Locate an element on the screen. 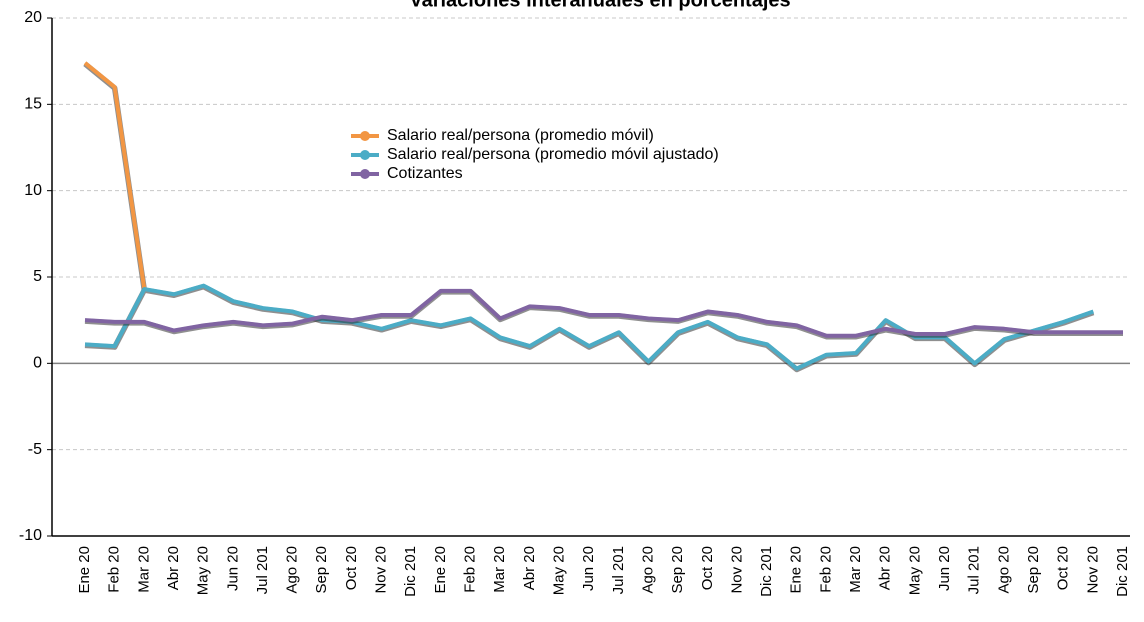  legend-label: Salario real/persona (promedio móvil) is located at coordinates (520, 135).